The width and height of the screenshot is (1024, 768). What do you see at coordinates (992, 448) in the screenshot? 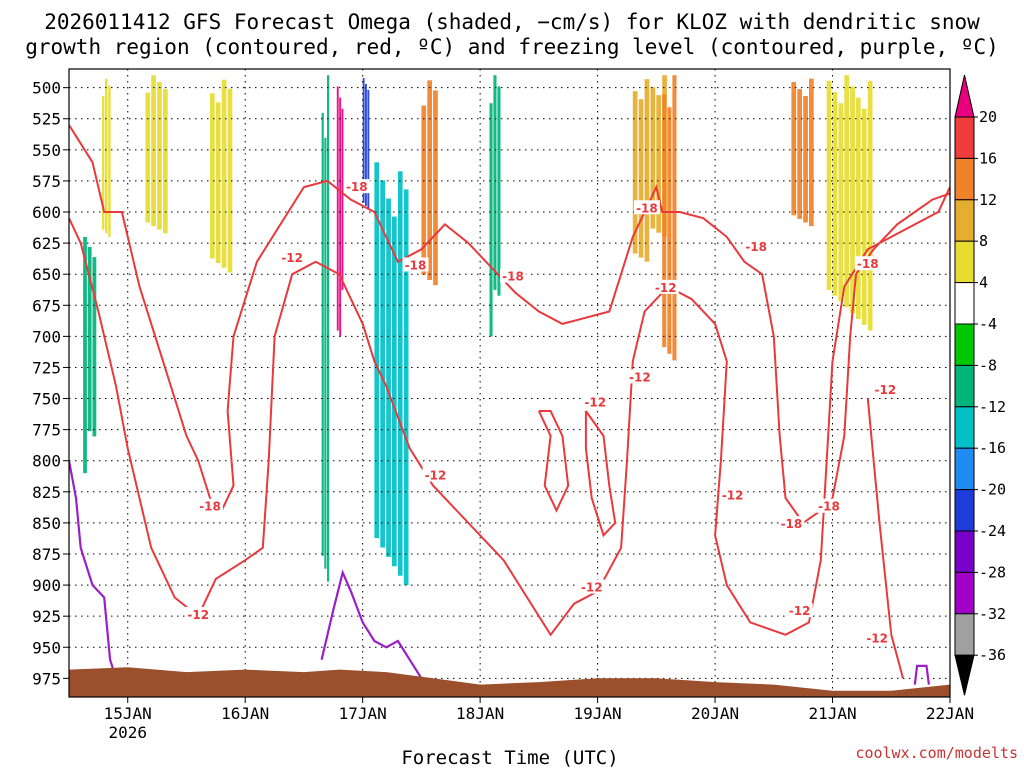
I see `colorbar-tick-label: -16` at bounding box center [992, 448].